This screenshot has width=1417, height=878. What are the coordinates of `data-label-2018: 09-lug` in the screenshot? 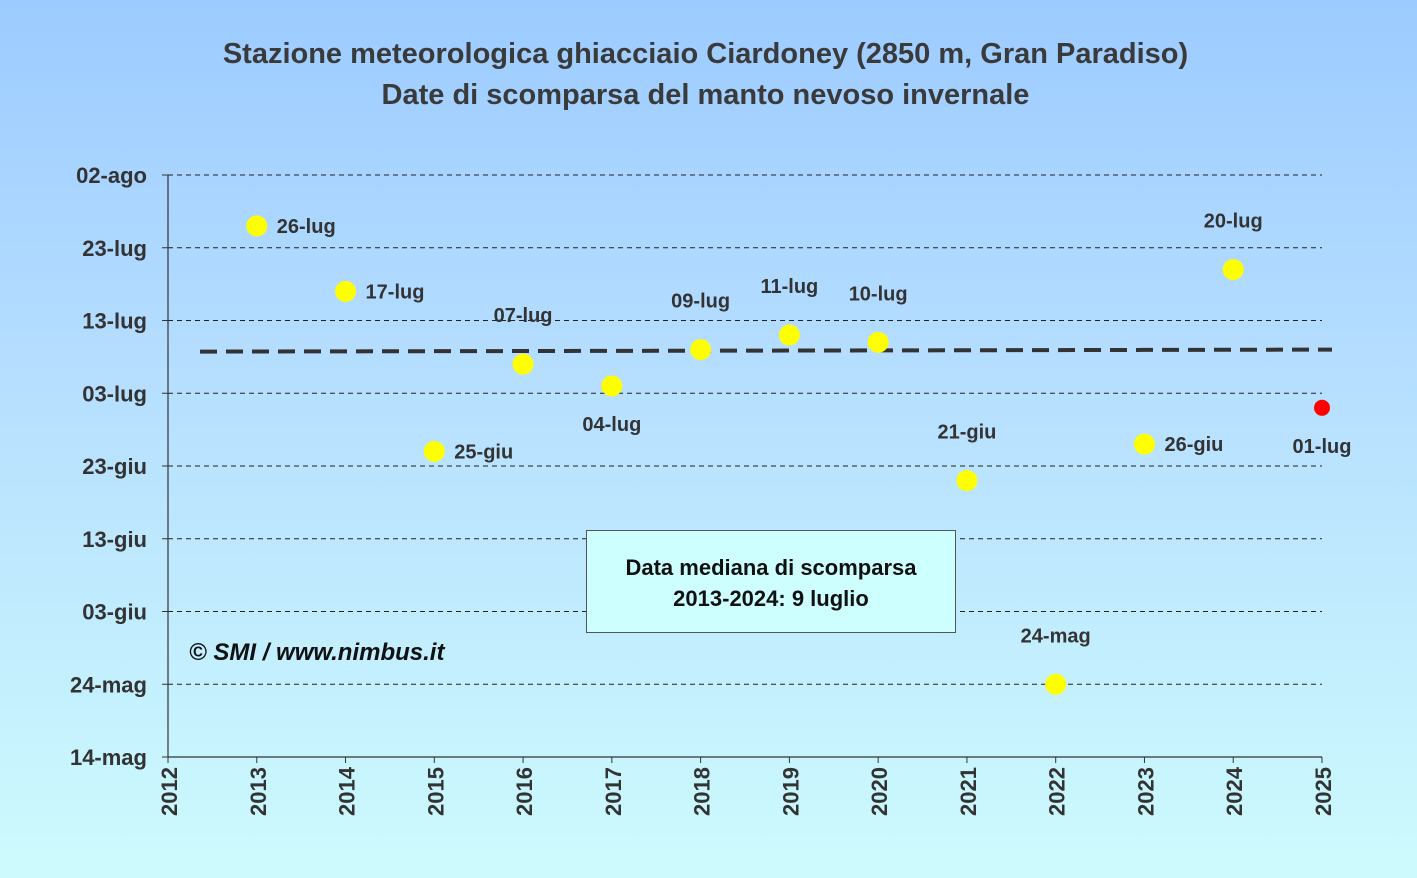 It's located at (700, 302).